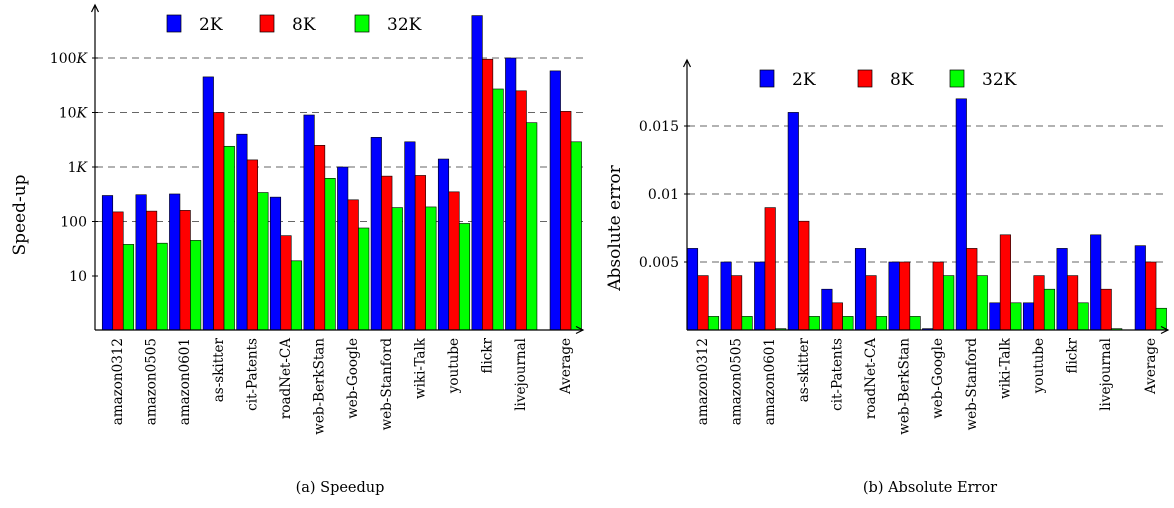  I want to click on chart-caption: (a) Speedup, so click(340, 488).